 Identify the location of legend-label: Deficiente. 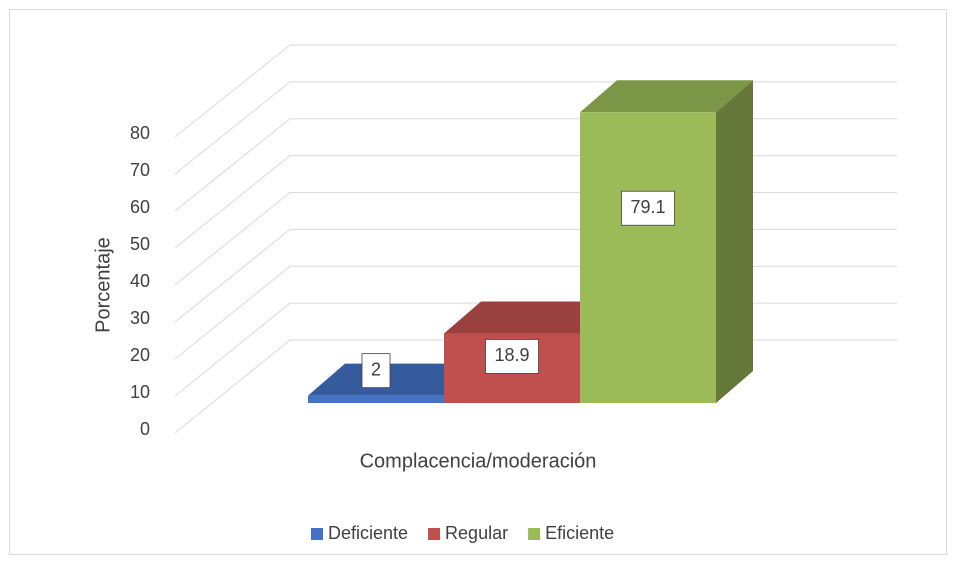
(368, 533).